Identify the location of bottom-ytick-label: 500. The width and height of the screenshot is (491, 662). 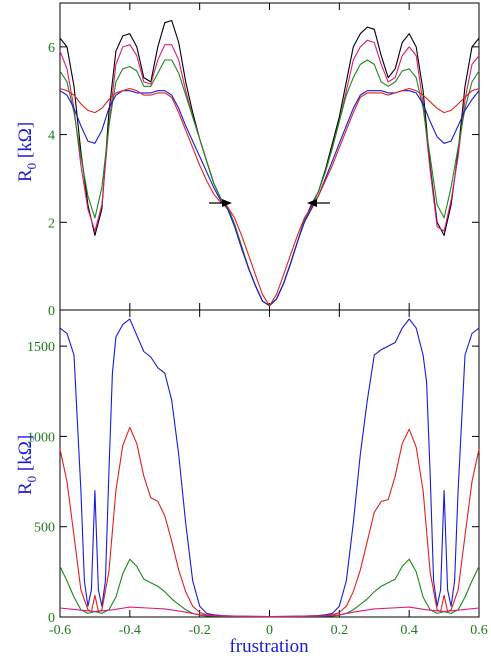
(44, 528).